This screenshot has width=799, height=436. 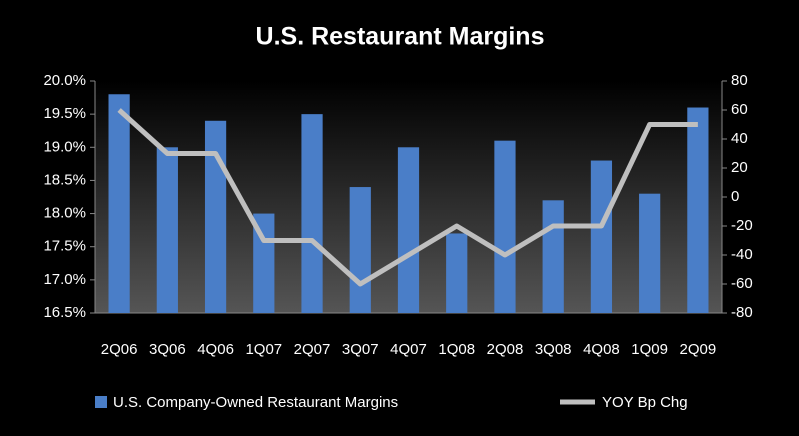 What do you see at coordinates (649, 349) in the screenshot?
I see `x-tick-label: 1Q09` at bounding box center [649, 349].